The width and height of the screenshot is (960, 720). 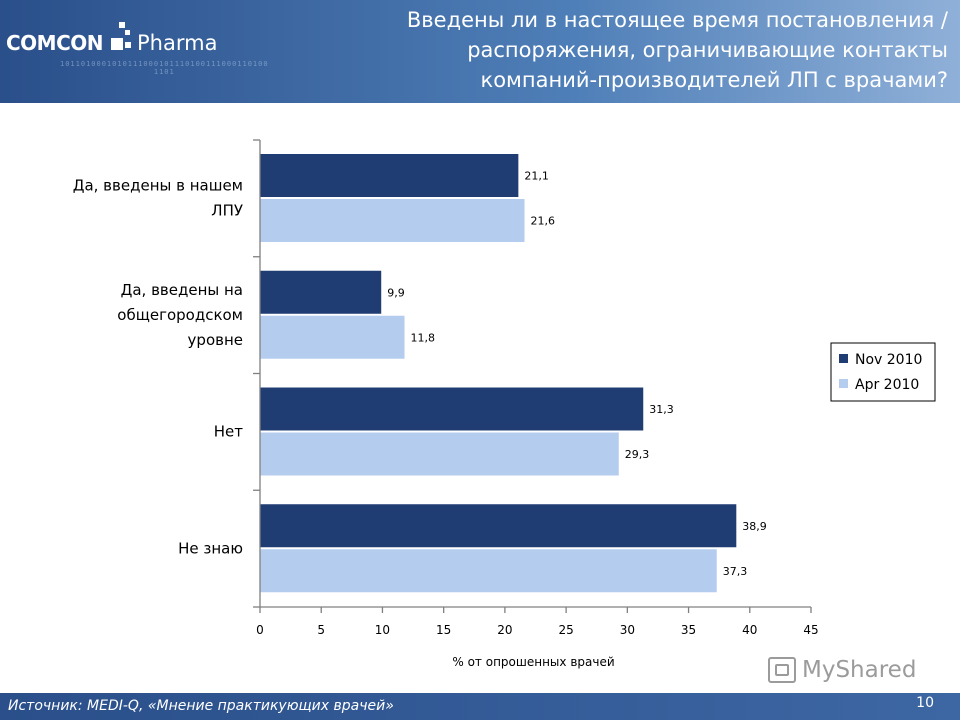 I want to click on category-label: Не знаю, so click(x=210, y=548).